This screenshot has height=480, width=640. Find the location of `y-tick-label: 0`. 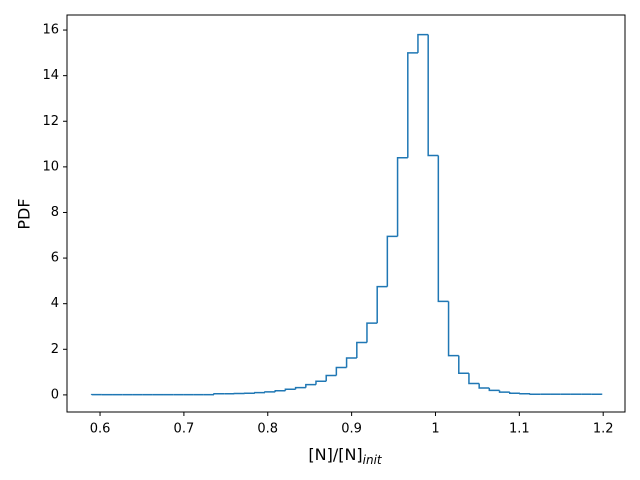

y-tick-label: 0 is located at coordinates (55, 394).